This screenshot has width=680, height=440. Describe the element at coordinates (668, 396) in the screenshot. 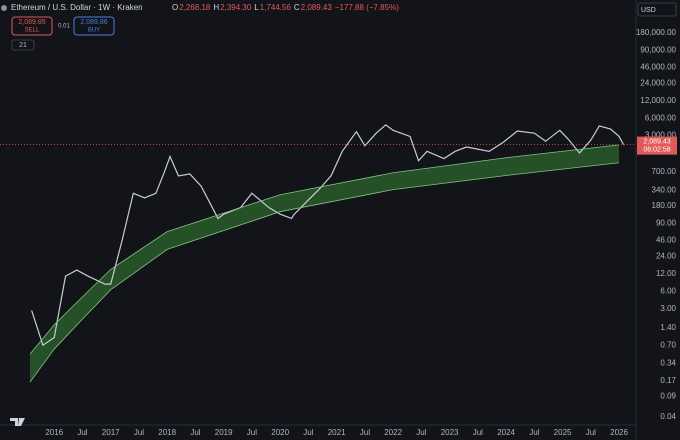

I see `y-tick-label: 0.09` at that location.